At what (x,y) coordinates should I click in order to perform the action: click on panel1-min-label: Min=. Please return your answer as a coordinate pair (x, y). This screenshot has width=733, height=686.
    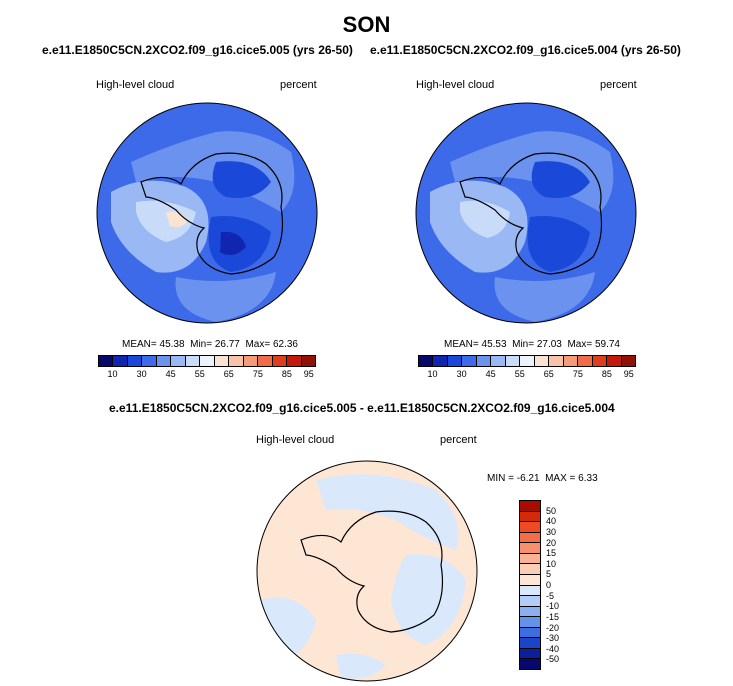
    Looking at the image, I should click on (201, 344).